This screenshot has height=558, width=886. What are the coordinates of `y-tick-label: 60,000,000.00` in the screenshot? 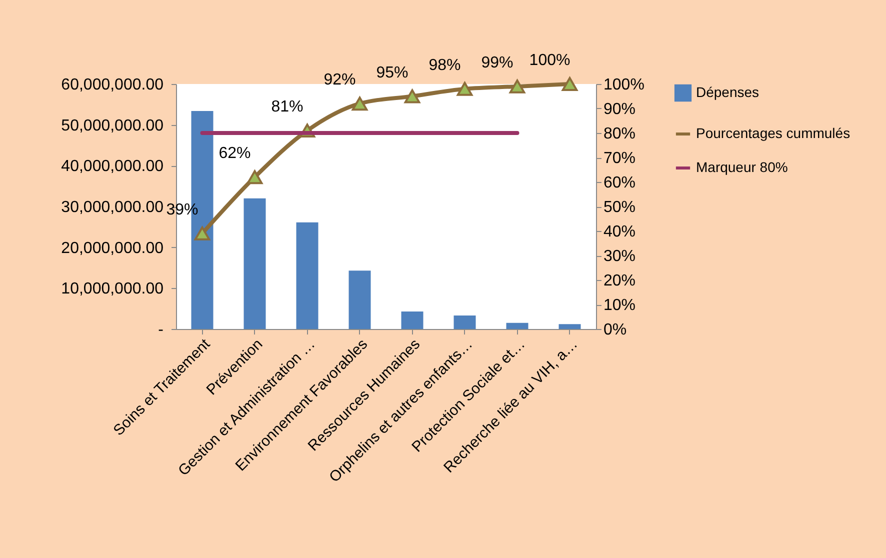 It's located at (112, 85).